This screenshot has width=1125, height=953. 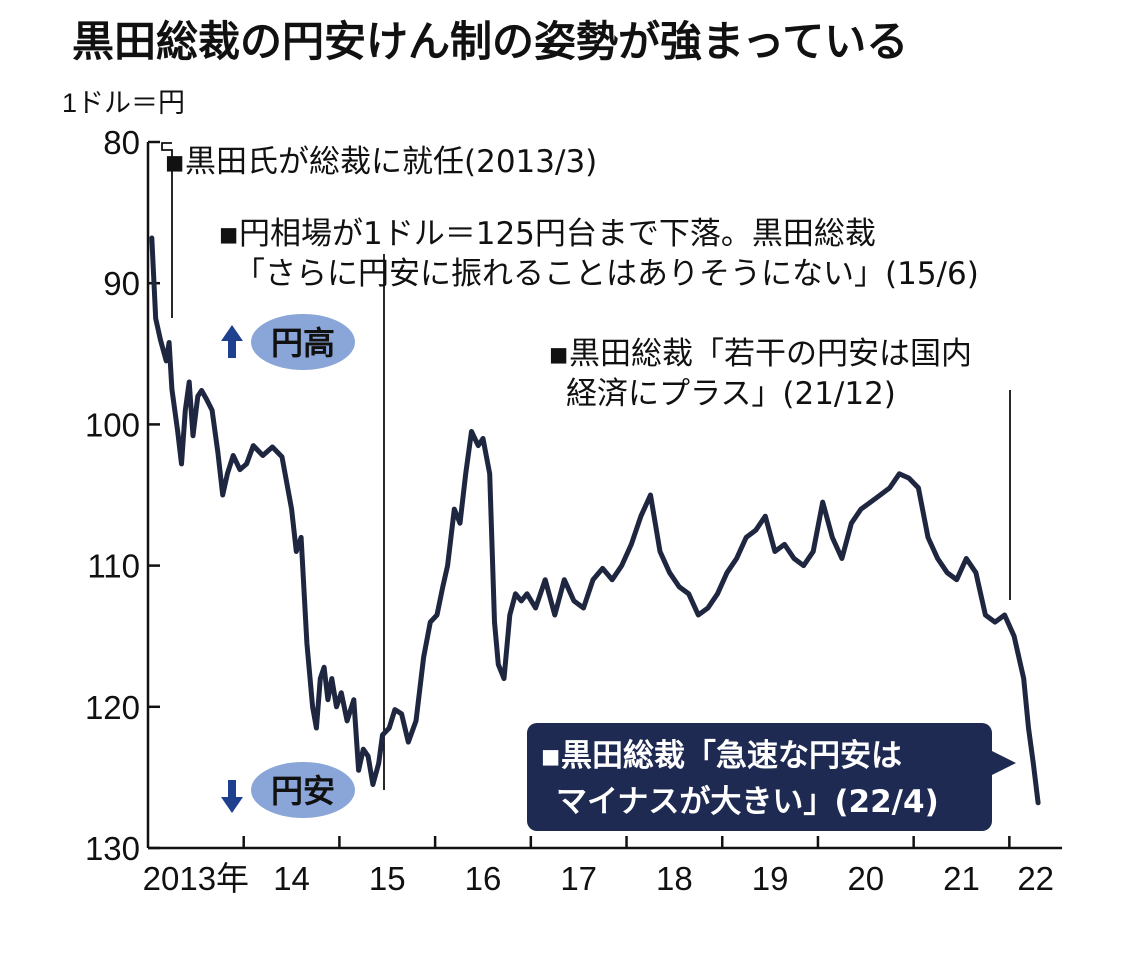 I want to click on annotation-22-4-line2: マイナスが大きい」(22/4), so click(x=747, y=802).